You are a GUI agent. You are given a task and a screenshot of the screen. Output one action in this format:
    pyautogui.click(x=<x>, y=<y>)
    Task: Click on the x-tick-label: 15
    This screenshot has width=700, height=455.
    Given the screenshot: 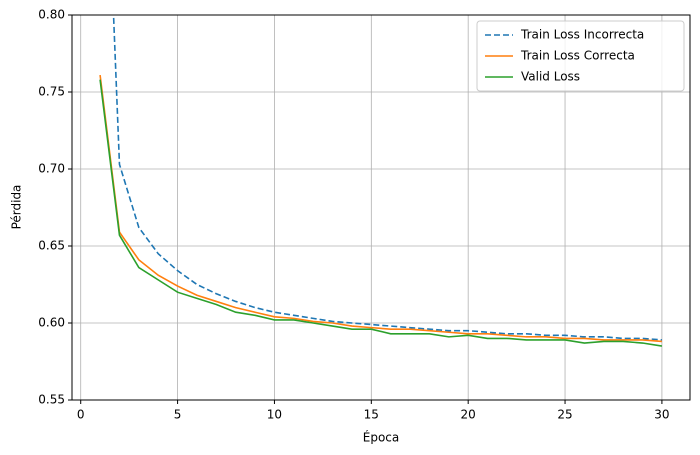 What is the action you would take?
    pyautogui.click(x=371, y=415)
    